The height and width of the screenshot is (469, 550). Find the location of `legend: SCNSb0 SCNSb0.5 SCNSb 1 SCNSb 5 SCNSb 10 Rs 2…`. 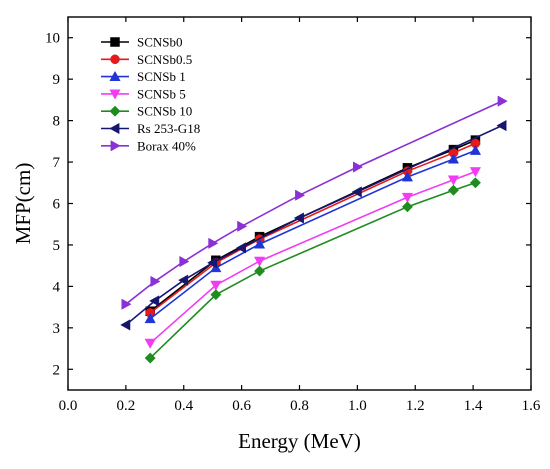

legend: SCNSb0 SCNSb0.5 SCNSb 1 SCNSb 5 SCNSb 10 Rs 2… is located at coordinates (150, 94).